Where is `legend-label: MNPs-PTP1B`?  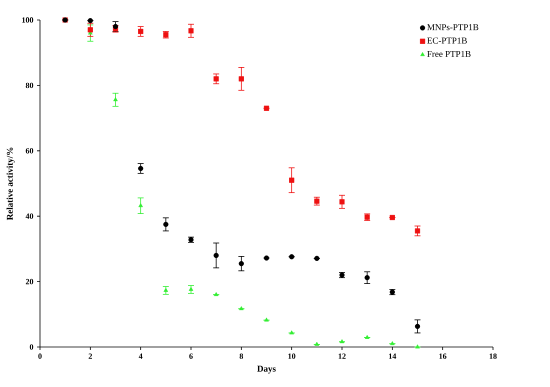
legend-label: MNPs-PTP1B is located at coordinates (452, 27).